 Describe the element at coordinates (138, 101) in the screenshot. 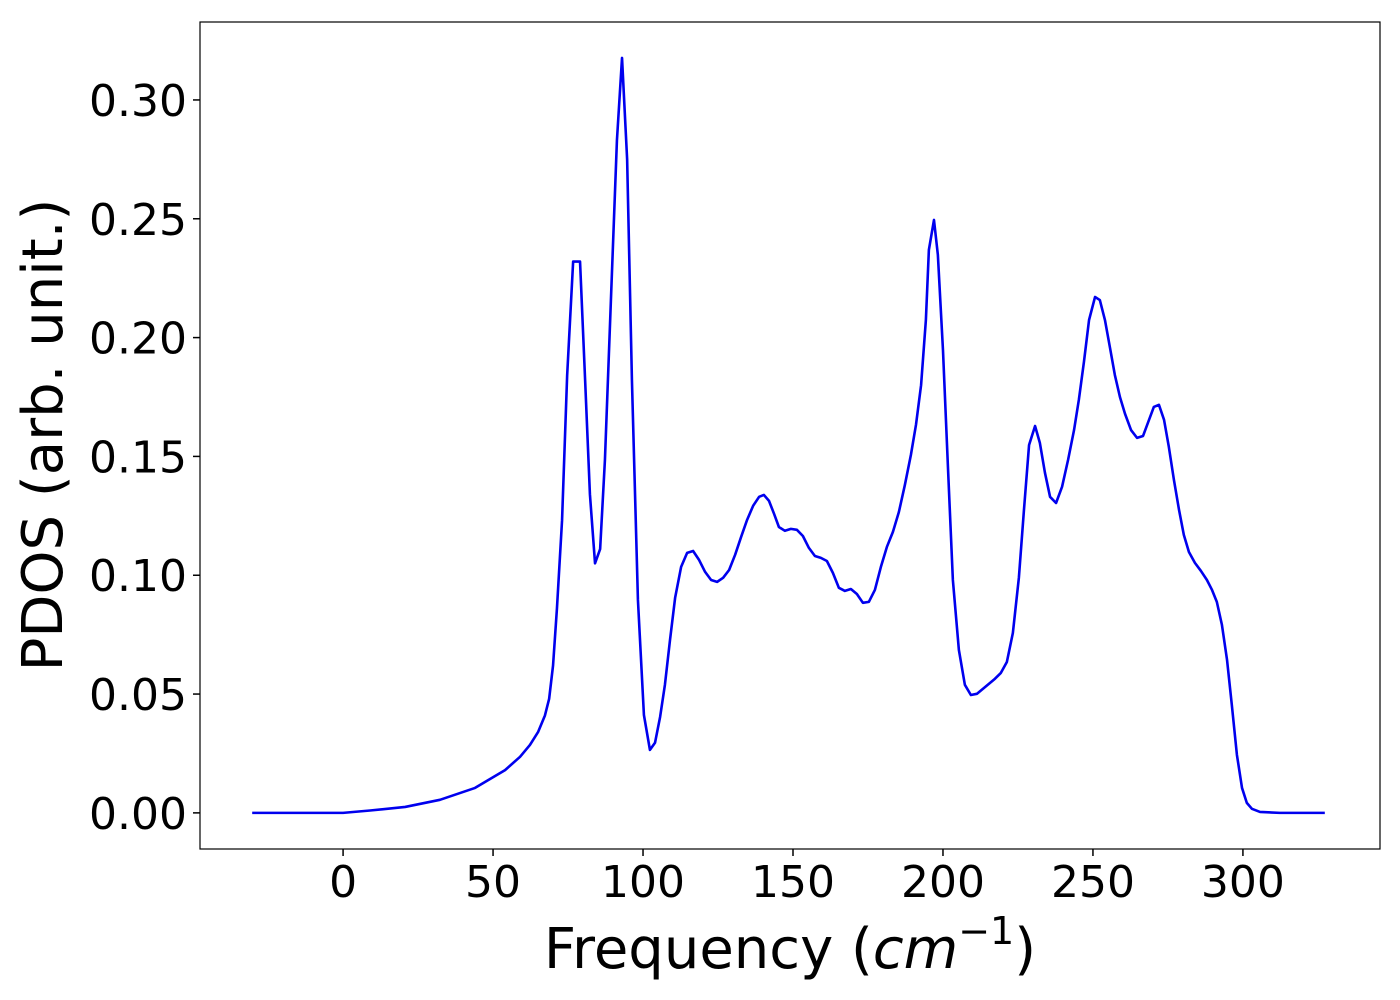

I see `y-tick-label: 0.30` at that location.